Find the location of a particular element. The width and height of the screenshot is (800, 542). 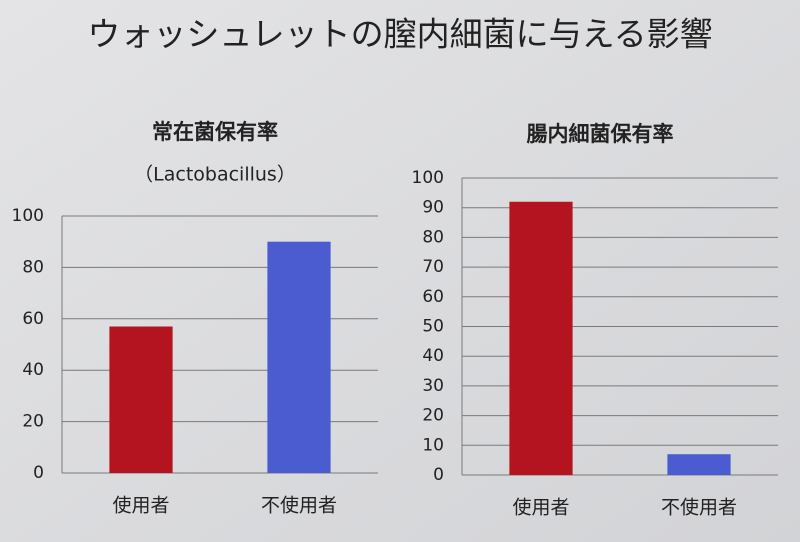

page-title: ウォッシュレットの膣内細菌に与える影響 is located at coordinates (399, 34).